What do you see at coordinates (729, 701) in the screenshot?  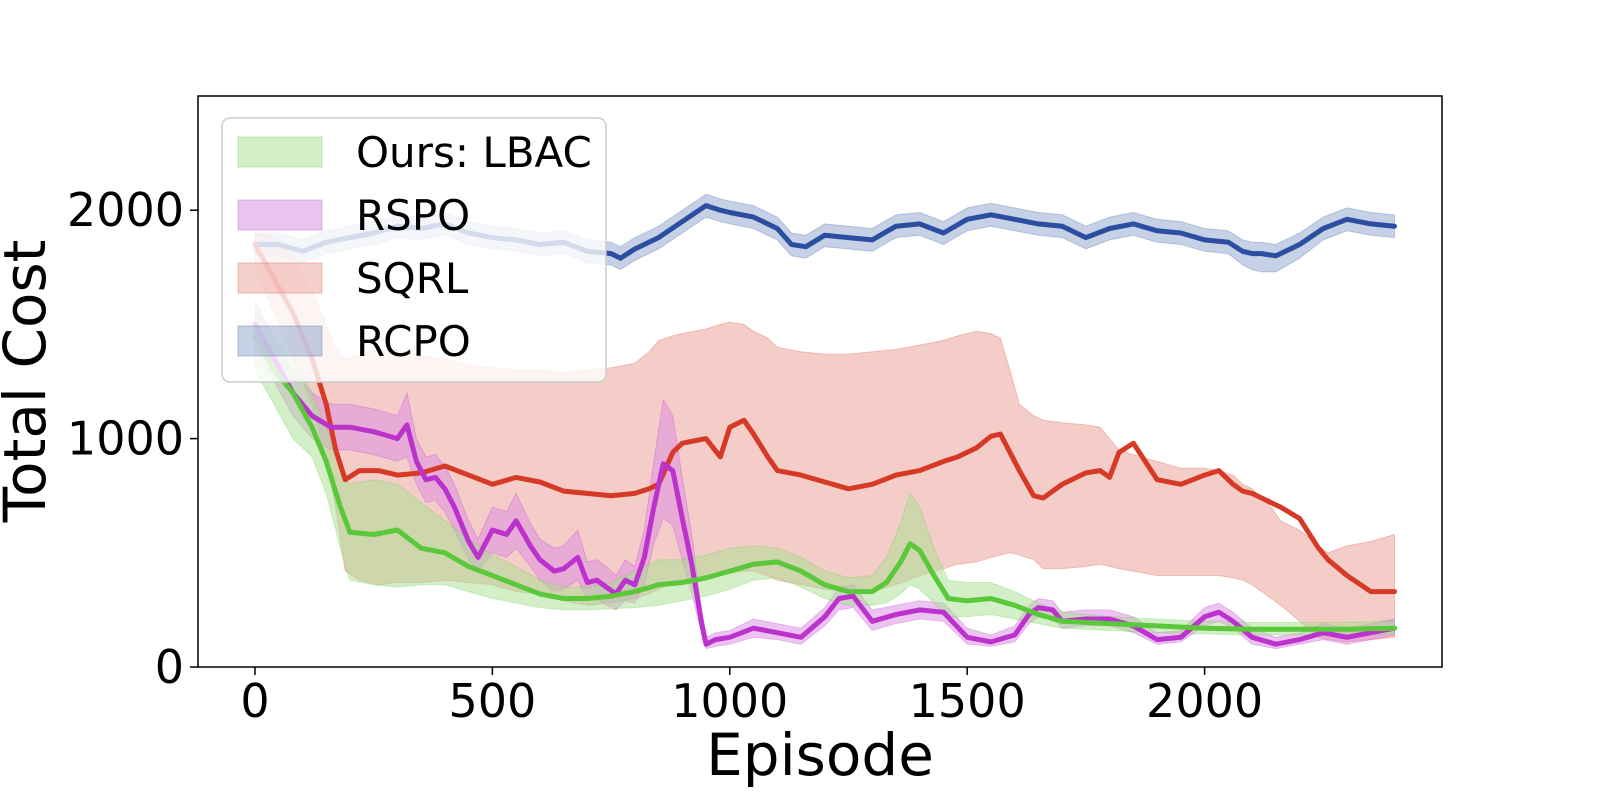 I see `x-tick-label: 1000` at bounding box center [729, 701].